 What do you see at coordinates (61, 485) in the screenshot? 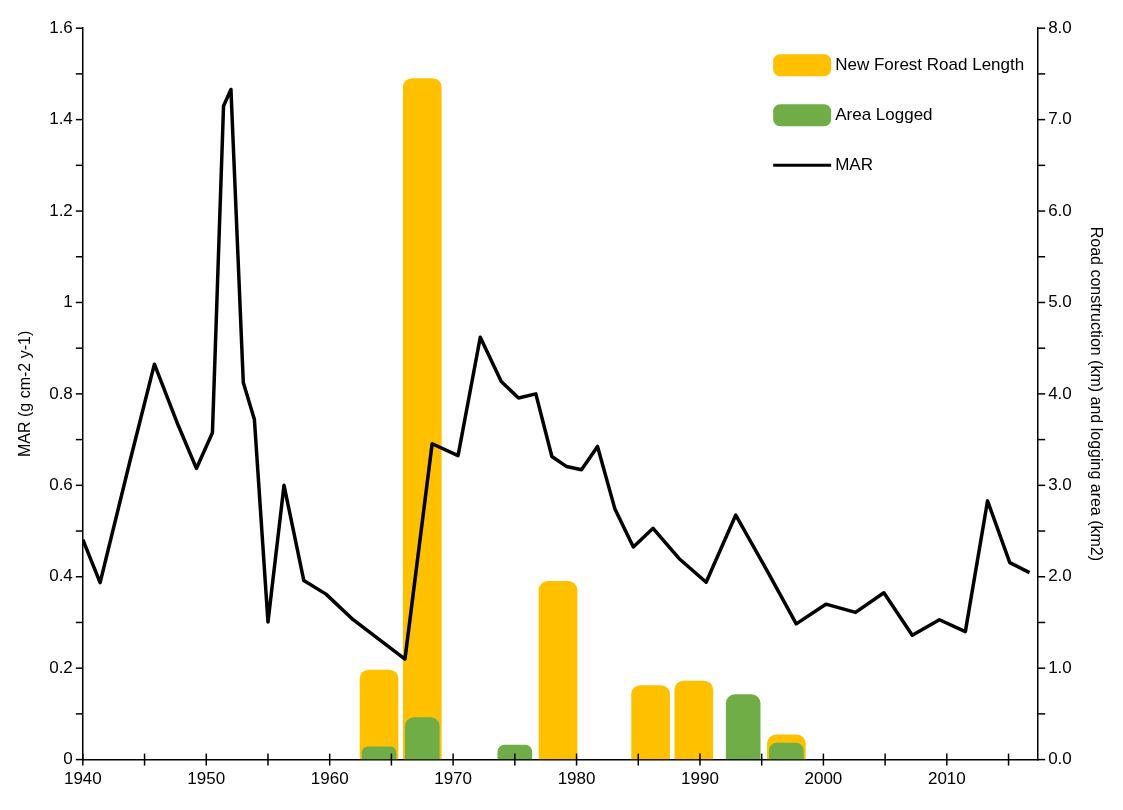
I see `y-tick-label: 0.6` at bounding box center [61, 485].